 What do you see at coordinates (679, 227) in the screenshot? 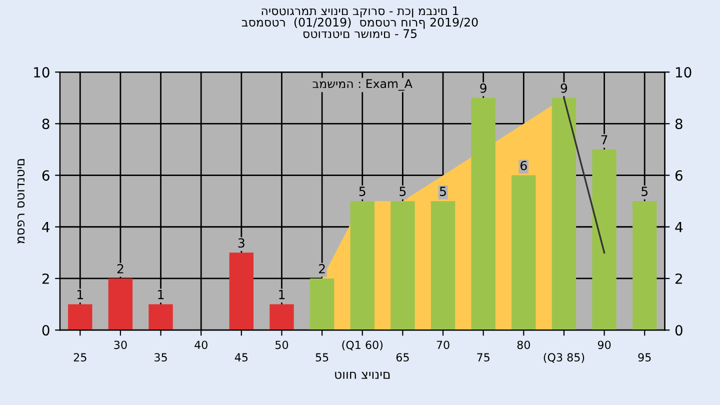
I see `y2-tick-label: 4` at bounding box center [679, 227].